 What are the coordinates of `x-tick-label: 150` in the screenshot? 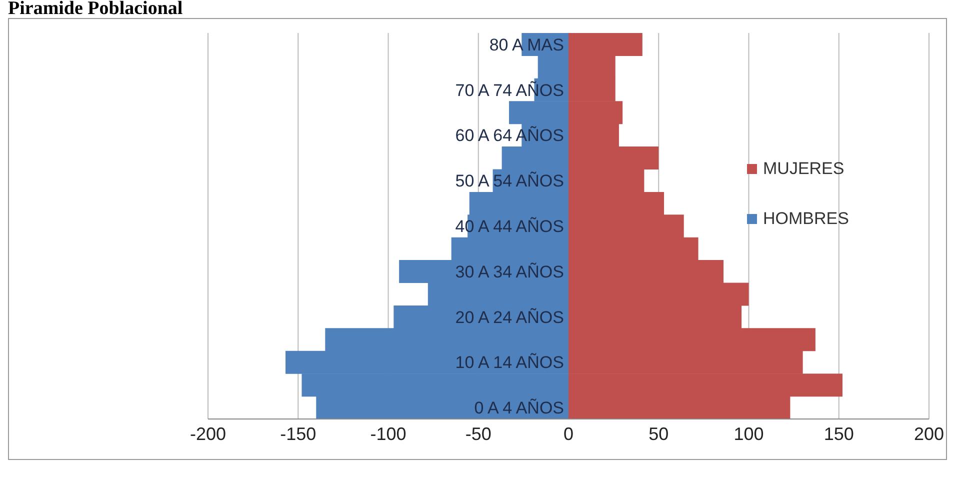 It's located at (839, 434).